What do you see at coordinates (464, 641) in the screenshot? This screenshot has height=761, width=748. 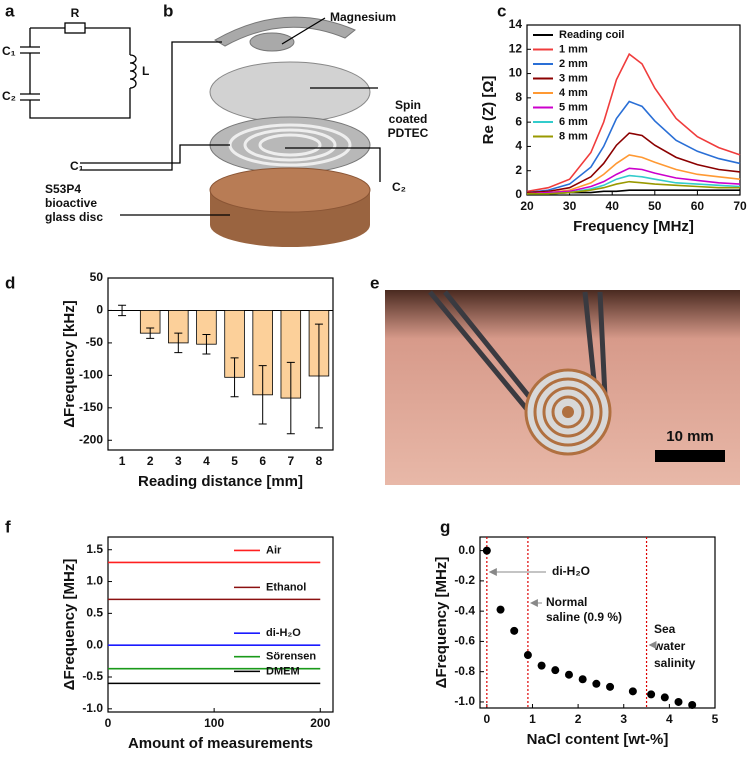 I see `y-tick-label: -0.6` at bounding box center [464, 641].